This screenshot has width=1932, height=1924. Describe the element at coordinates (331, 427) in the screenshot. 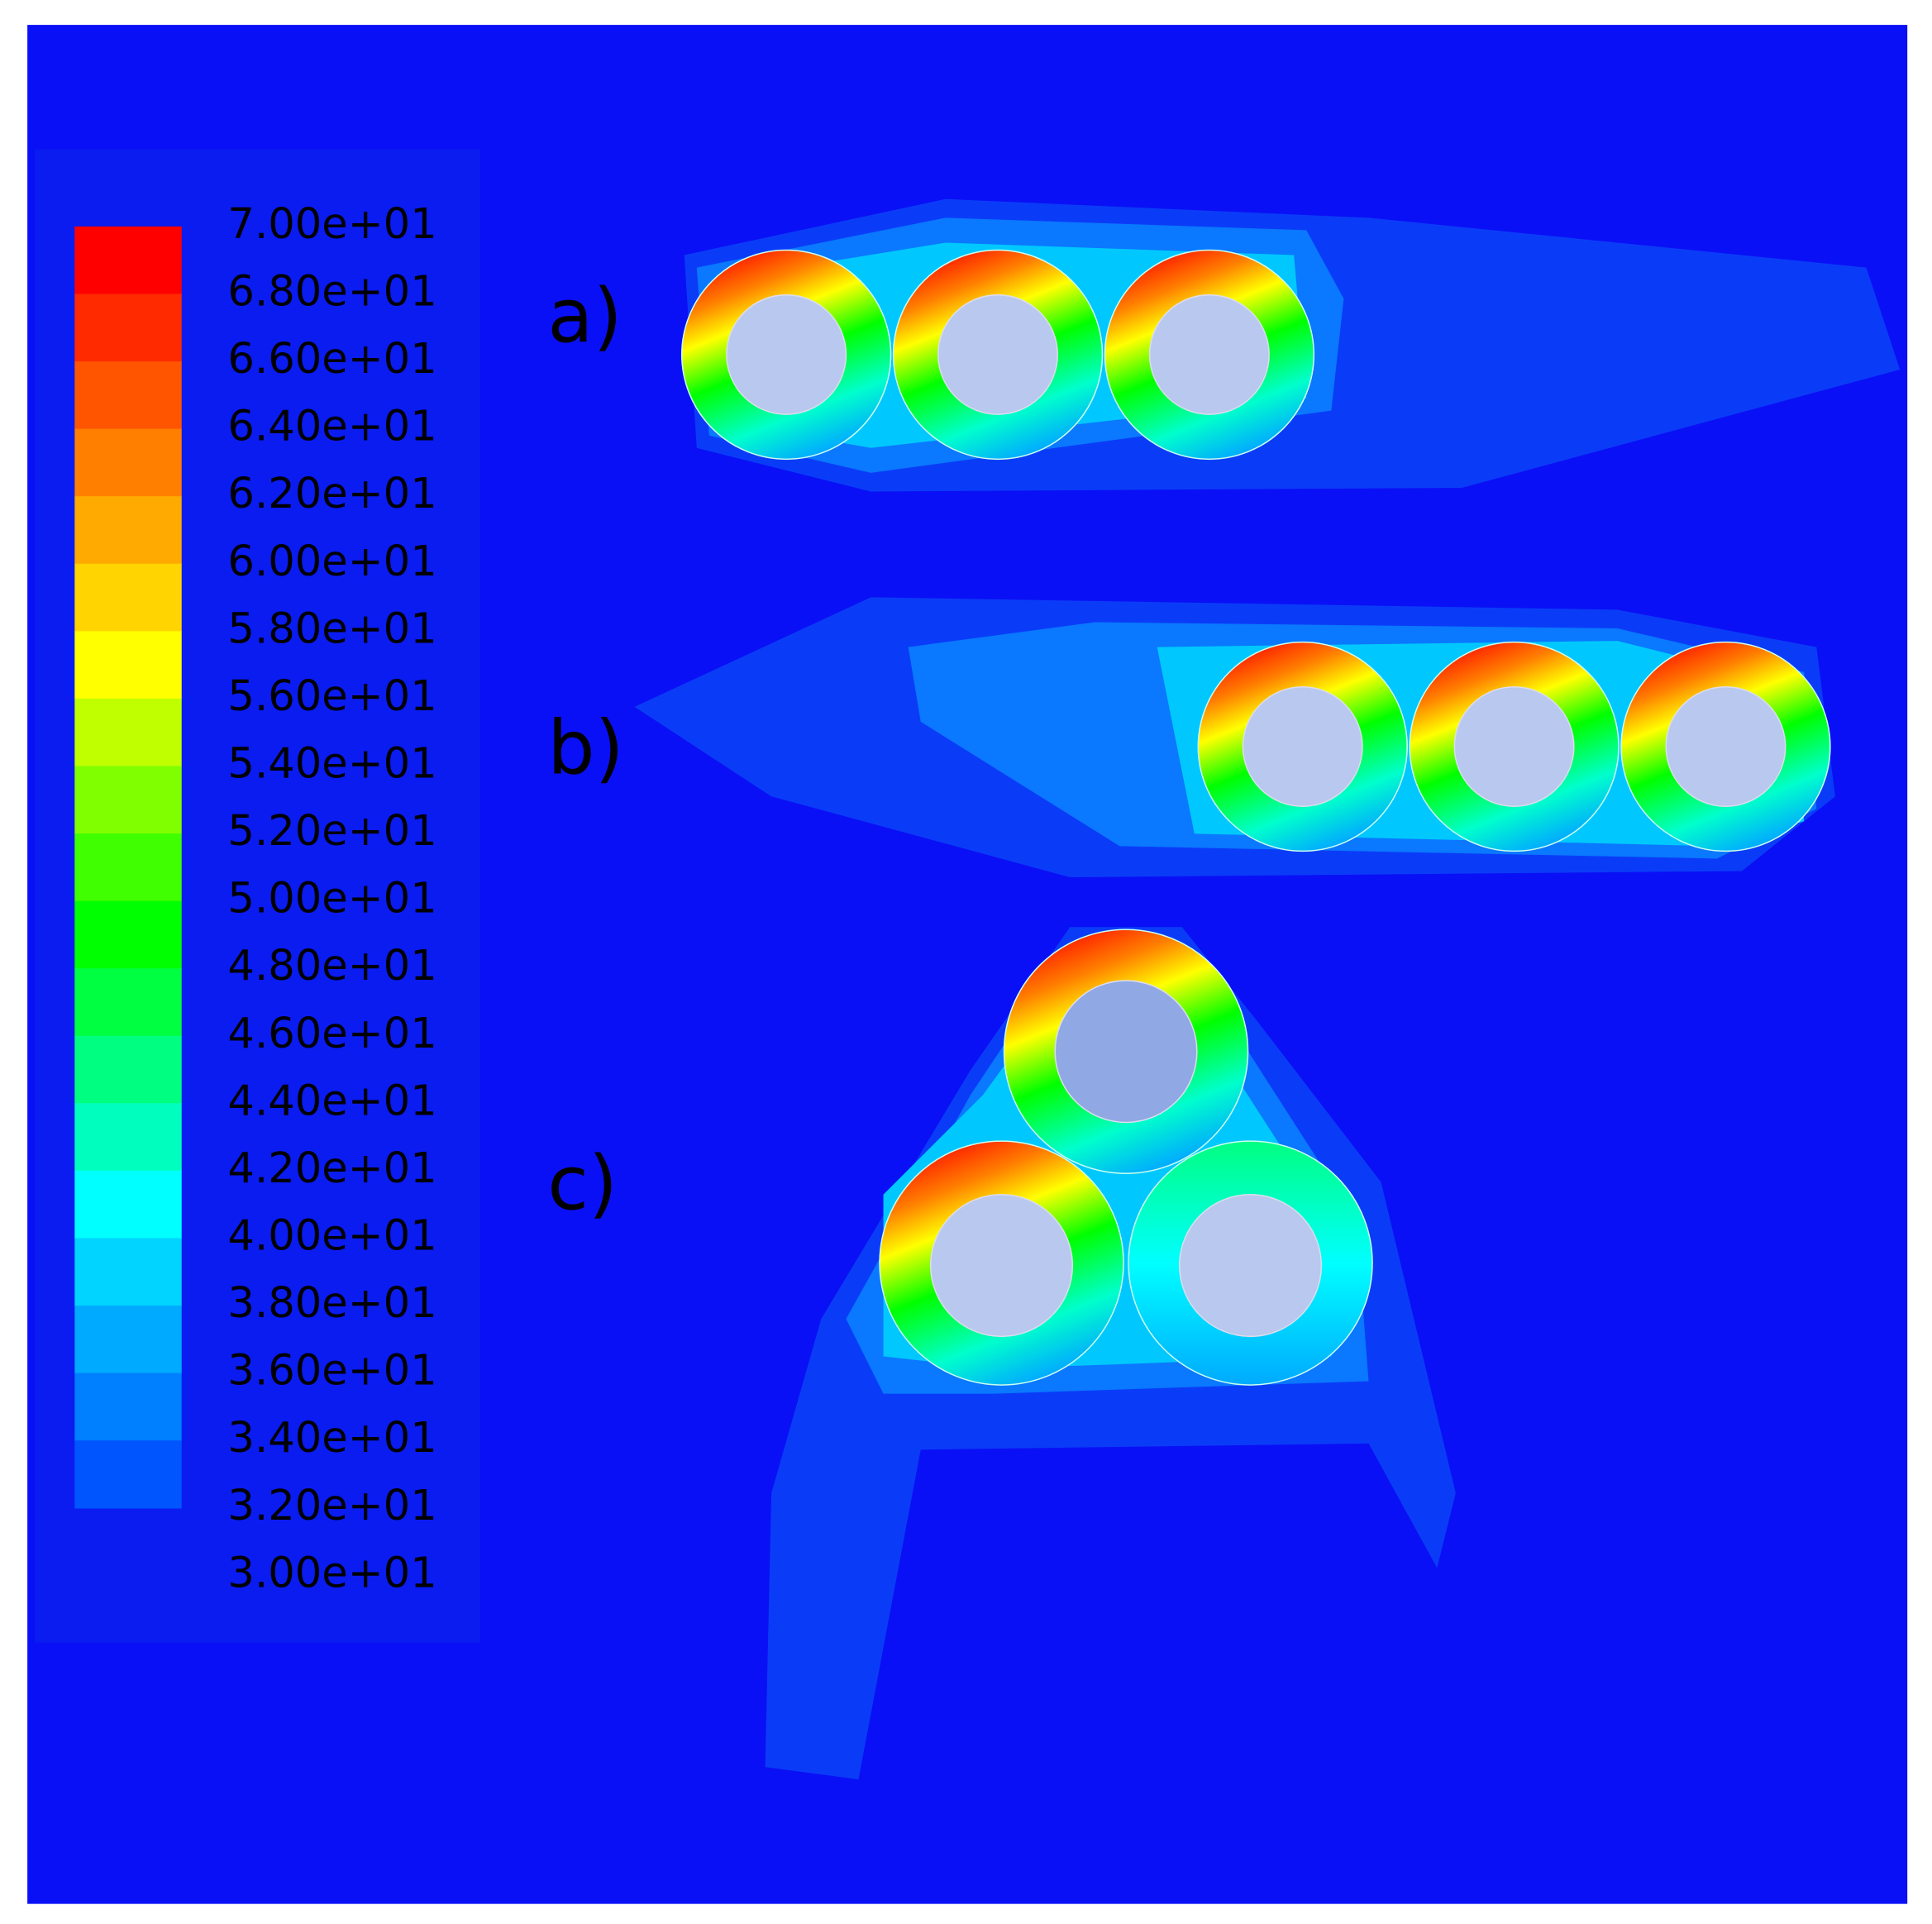

I see `legend-label: 6.40e+01` at that location.